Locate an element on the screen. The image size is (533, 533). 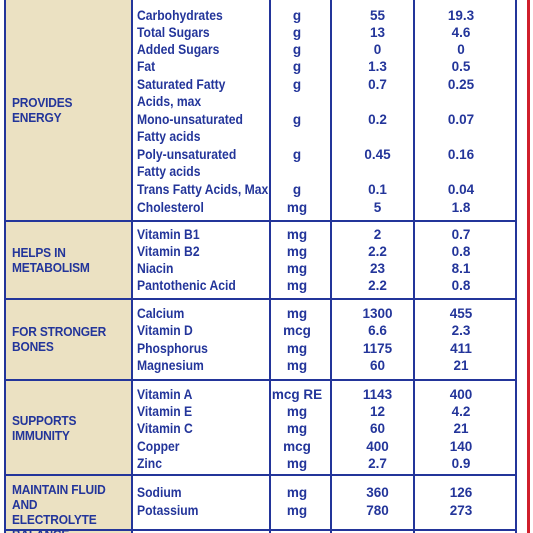
table-row: Vitamin D mcg 6.6 2.3 is located at coordinates (327, 331).